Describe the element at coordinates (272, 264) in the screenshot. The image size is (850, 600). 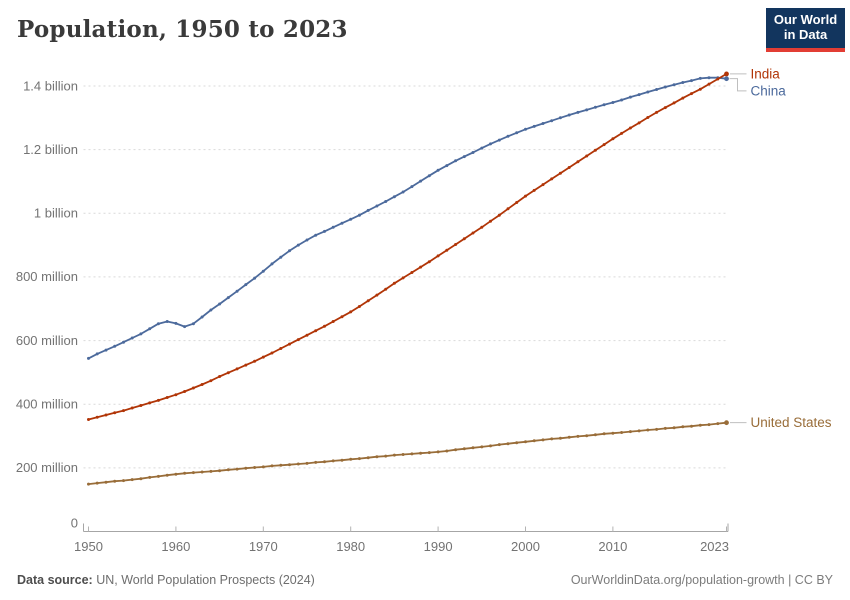
I see `data-point-china-1971` at that location.